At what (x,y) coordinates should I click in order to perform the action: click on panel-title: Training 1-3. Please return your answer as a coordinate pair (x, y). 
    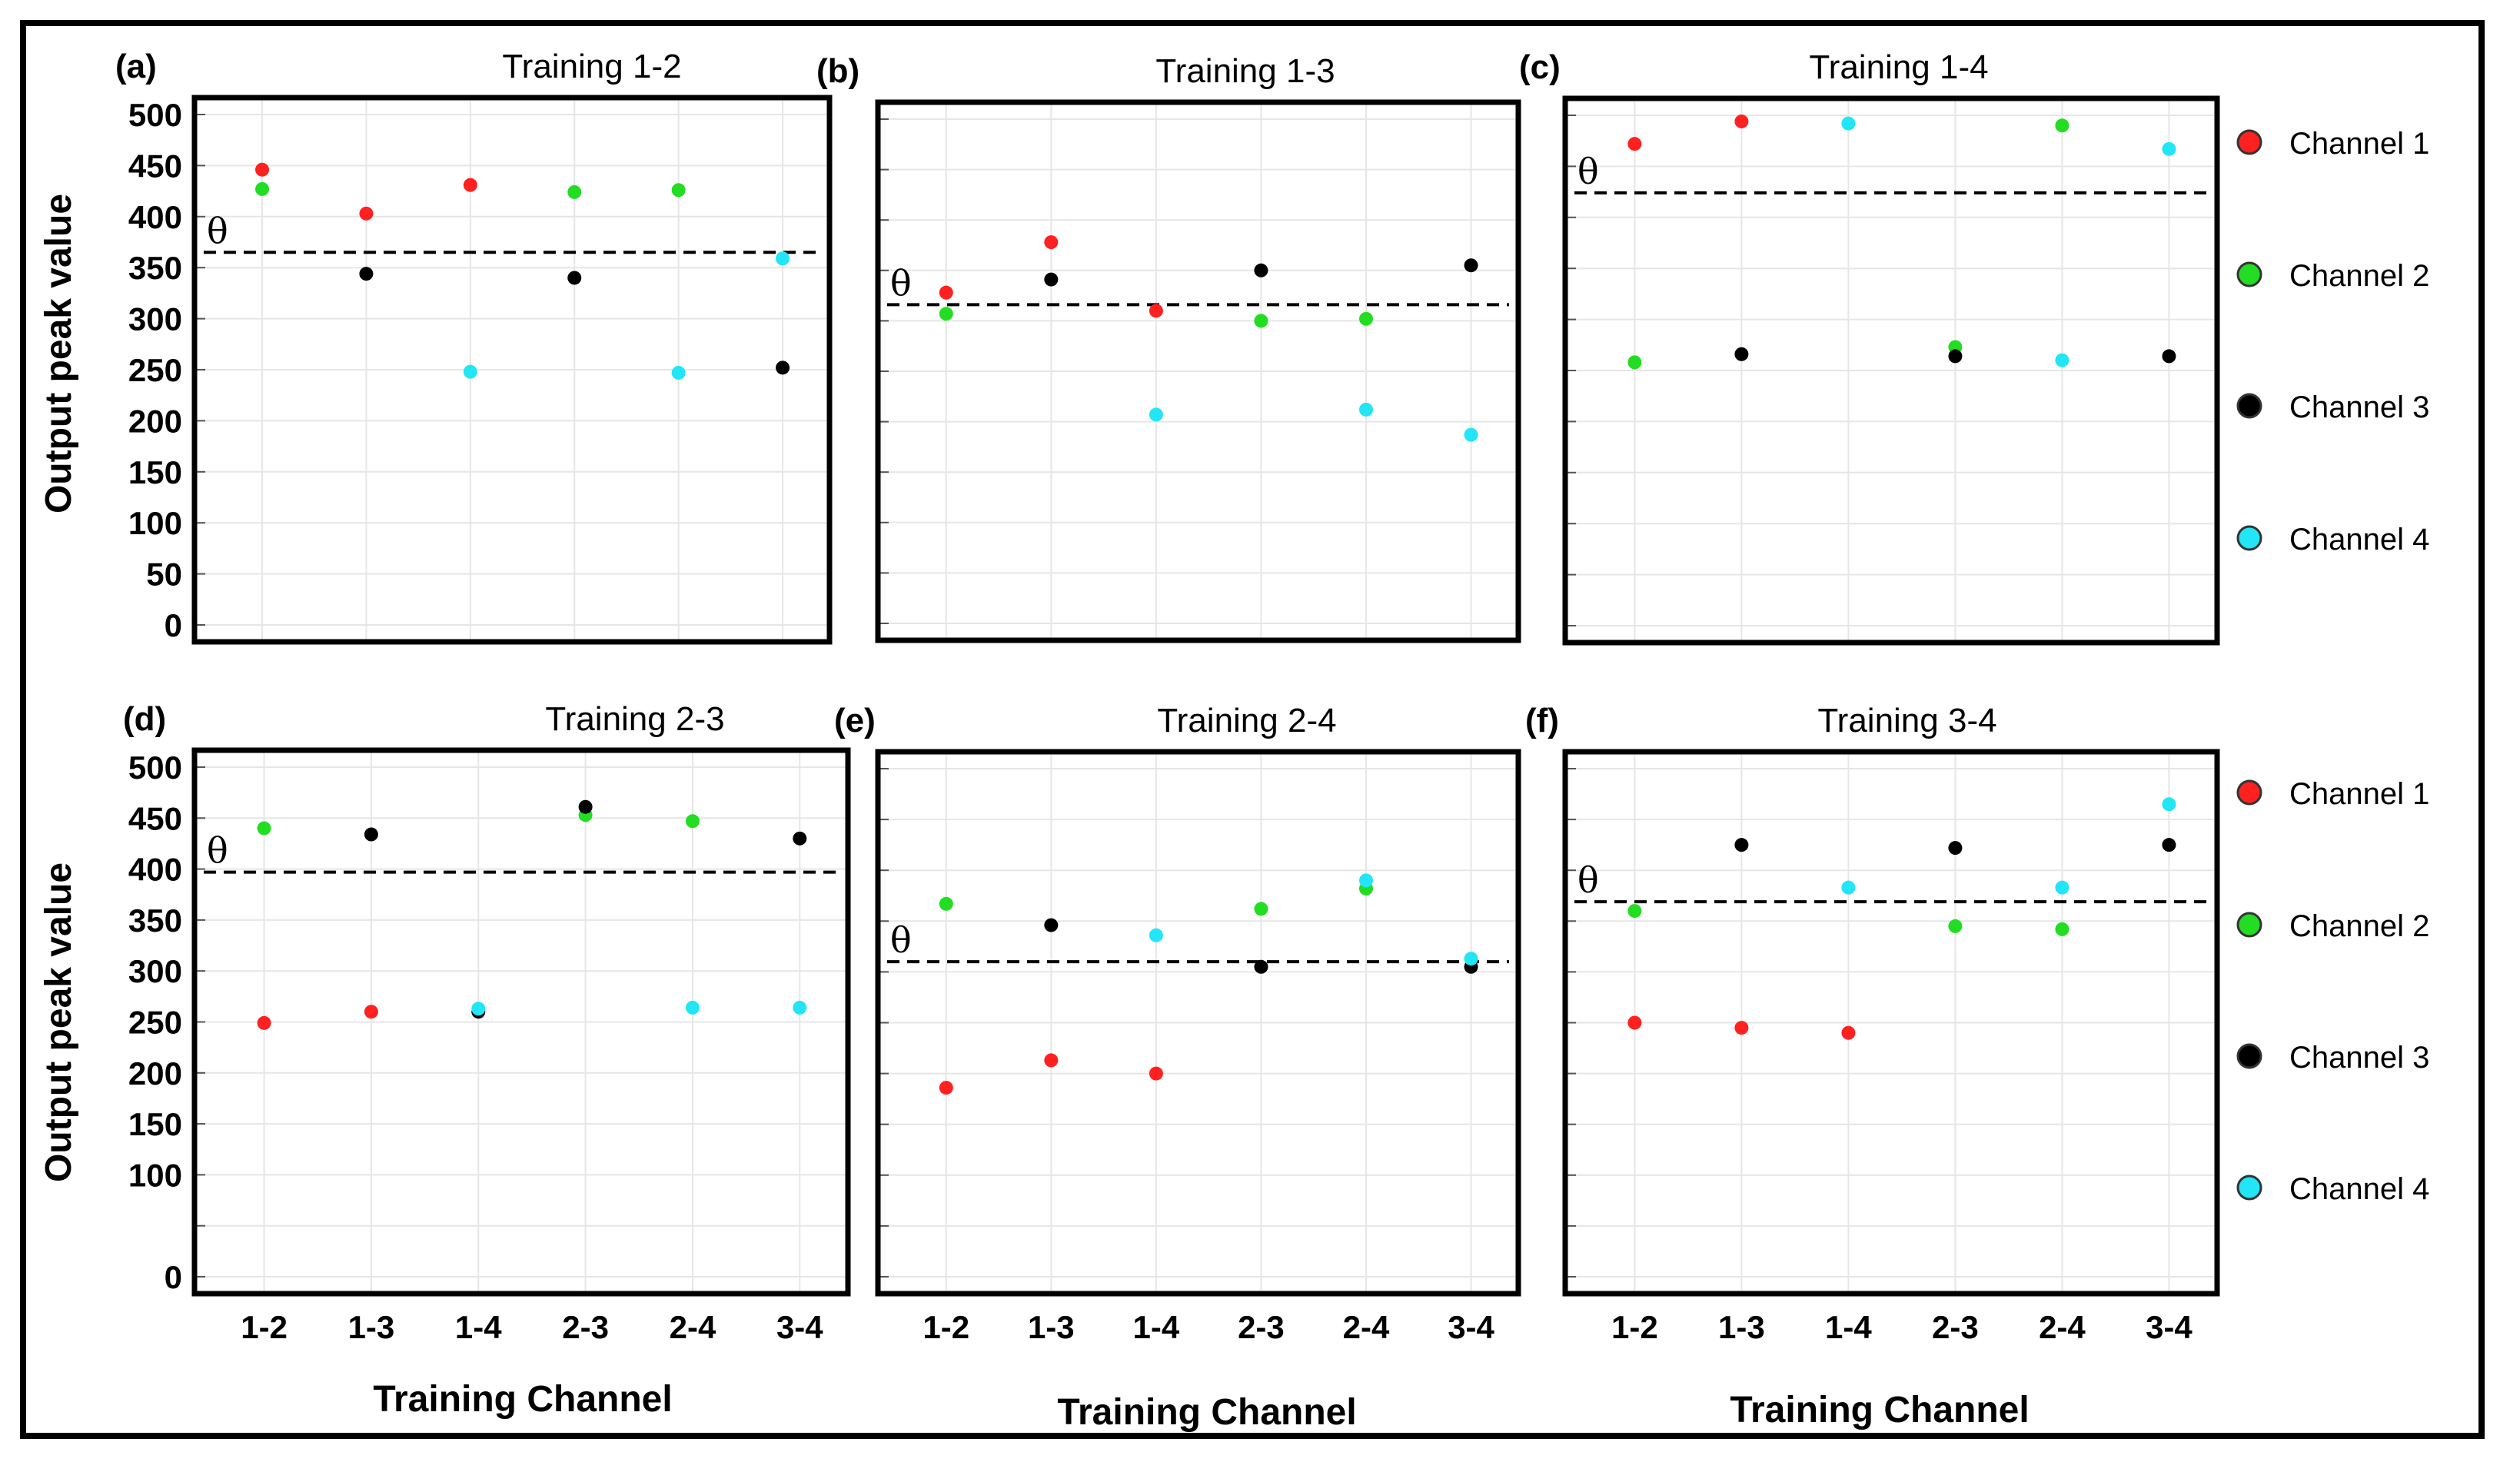
    Looking at the image, I should click on (1245, 71).